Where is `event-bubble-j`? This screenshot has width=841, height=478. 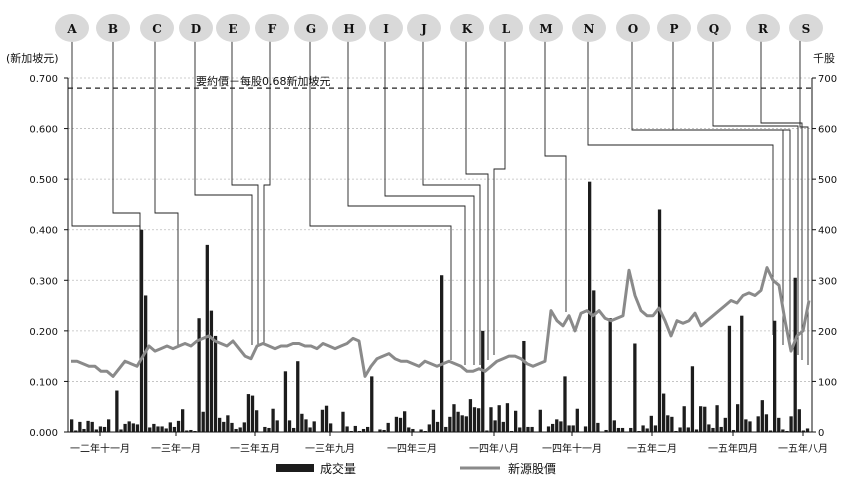 event-bubble-j is located at coordinates (424, 28).